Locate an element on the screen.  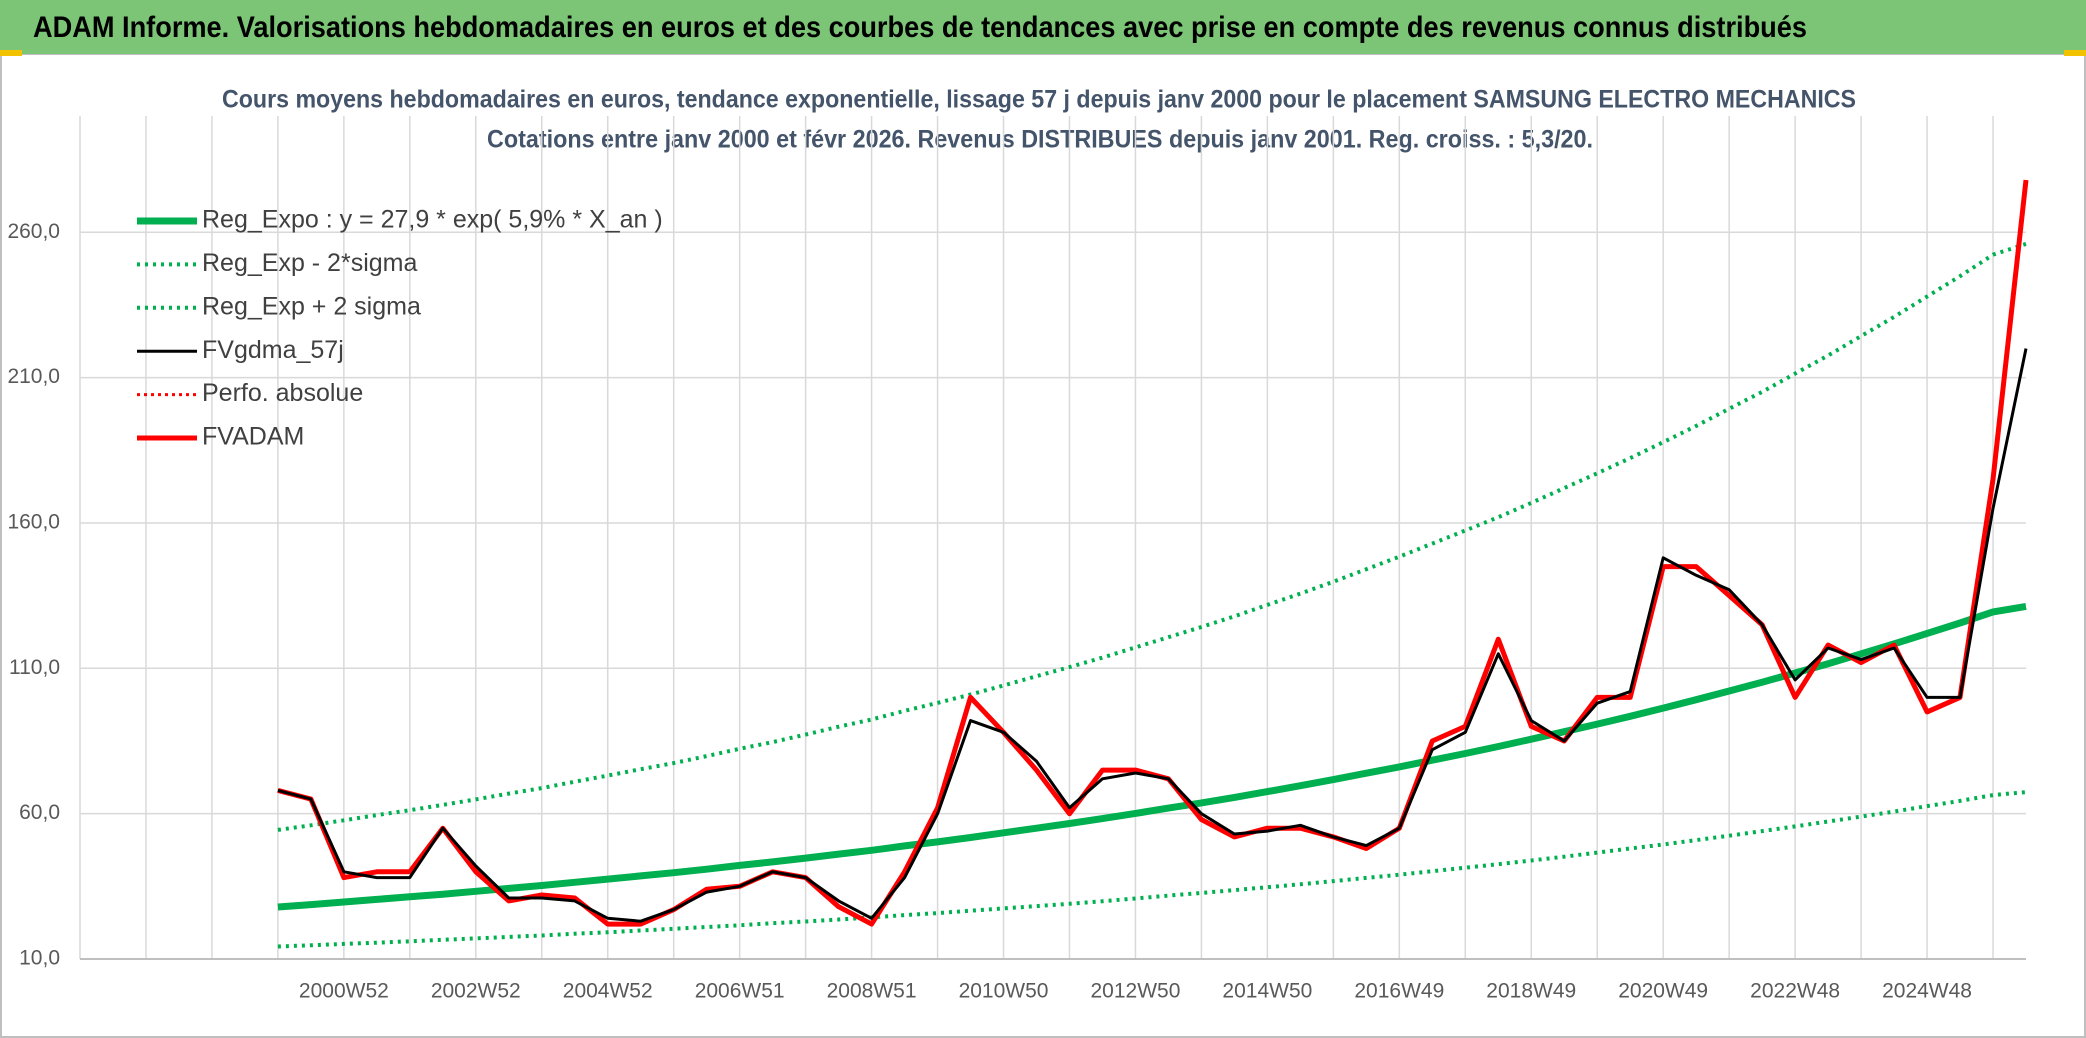
x-tick-label: 2022W48 is located at coordinates (1795, 991).